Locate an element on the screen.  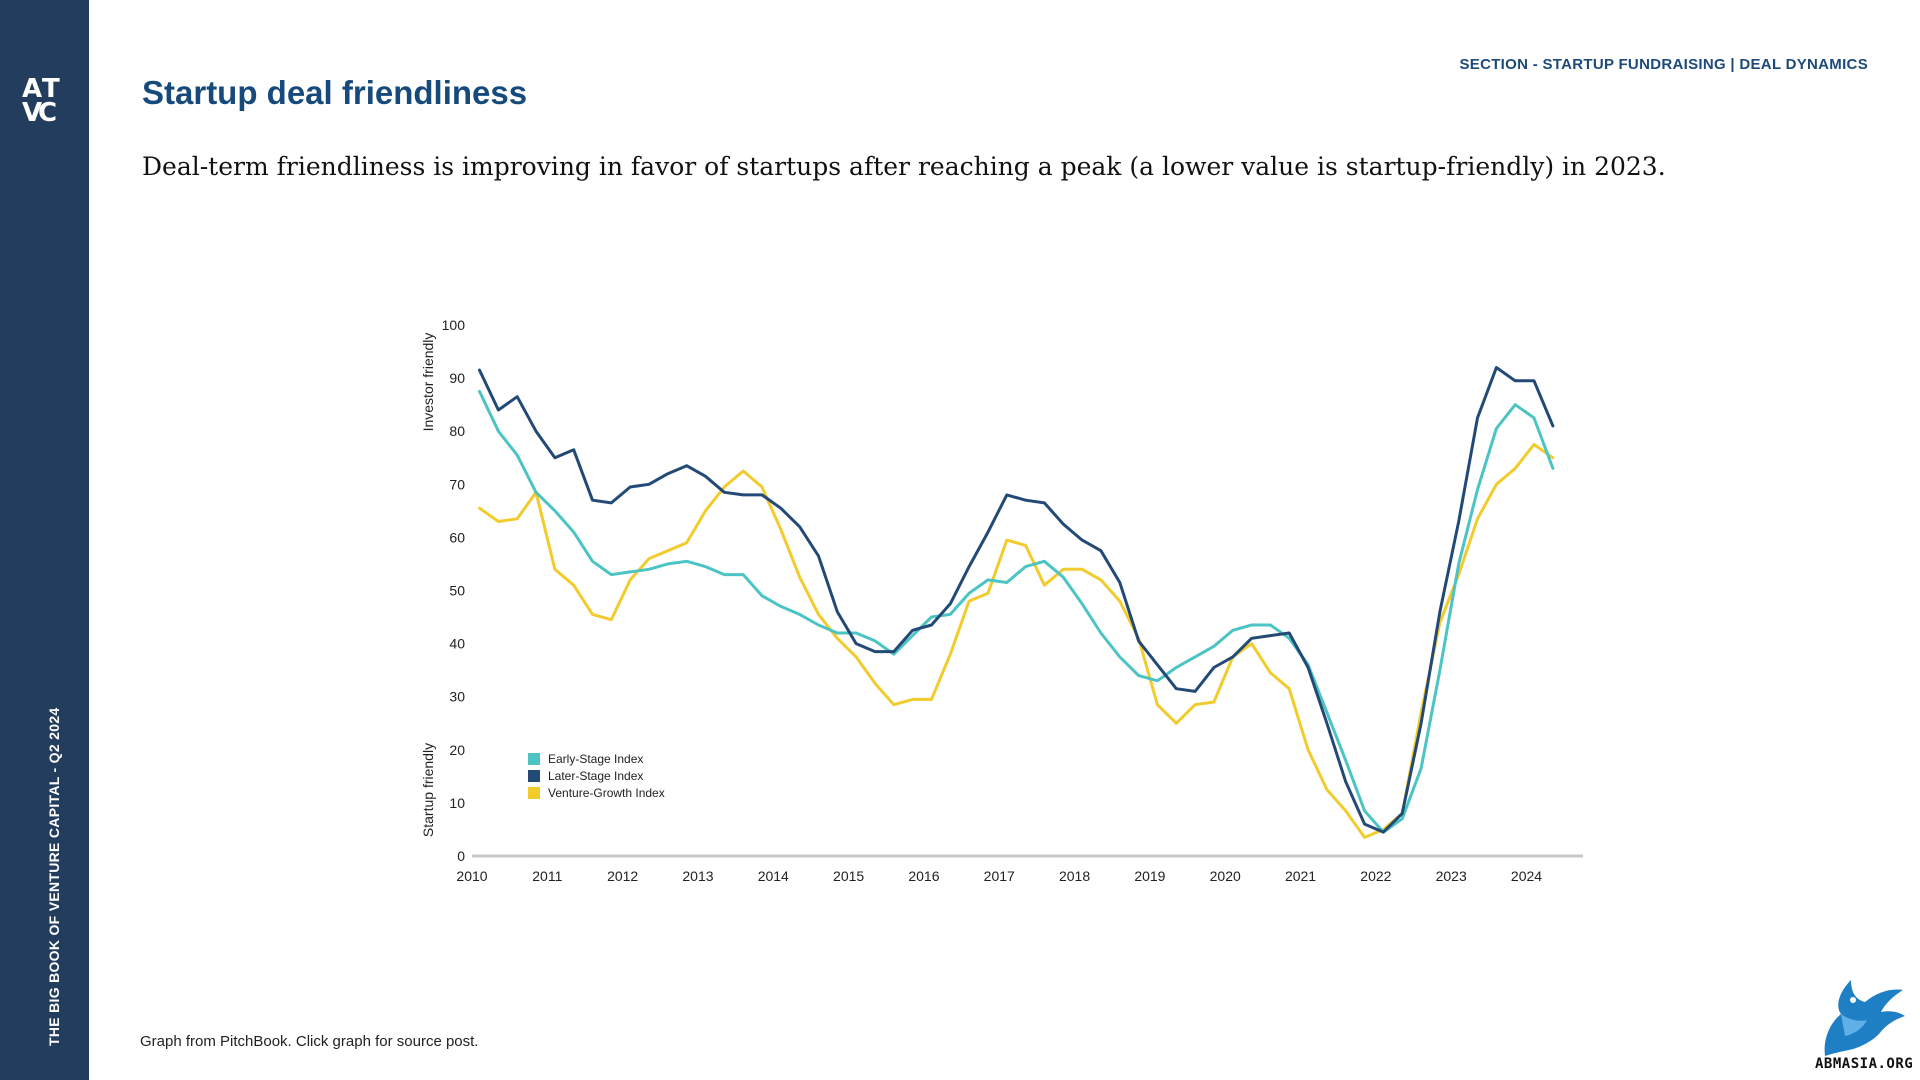
x-tick-label: 2017 is located at coordinates (999, 876).